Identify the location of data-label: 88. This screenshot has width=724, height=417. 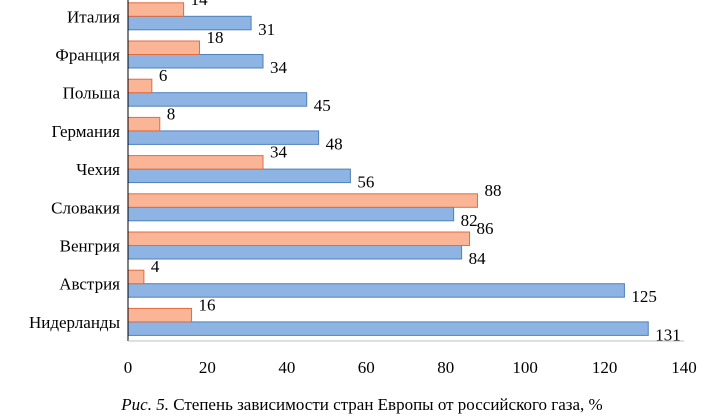
(492, 190).